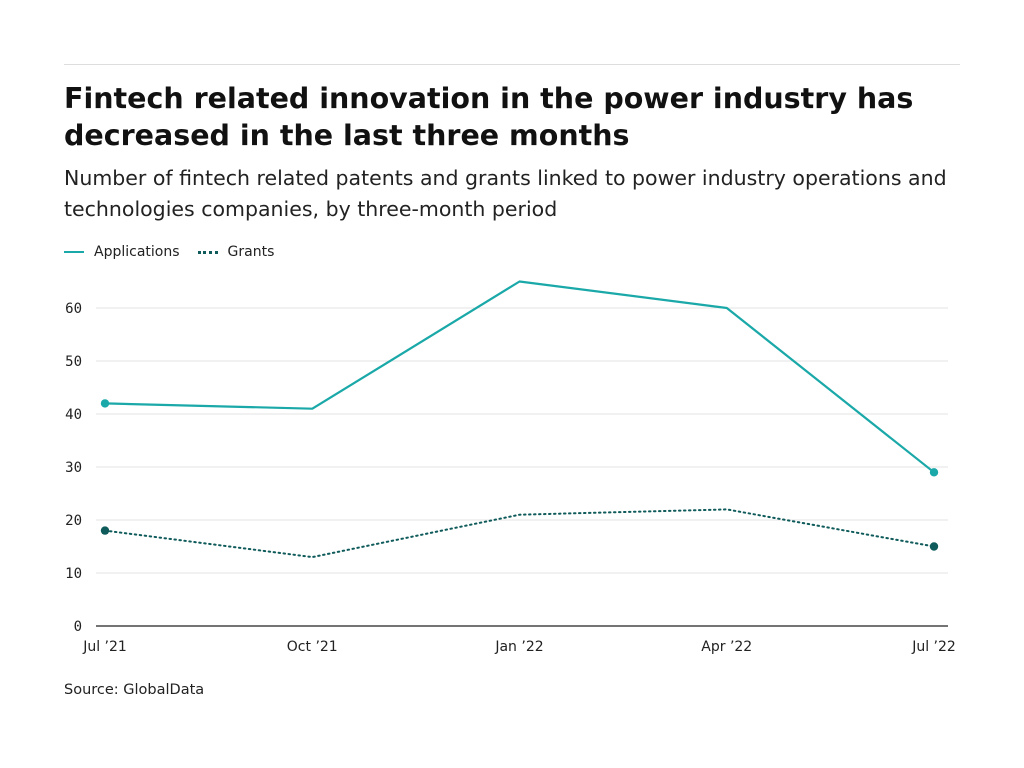  Describe the element at coordinates (73, 521) in the screenshot. I see `y-tick-label-20: 20` at that location.